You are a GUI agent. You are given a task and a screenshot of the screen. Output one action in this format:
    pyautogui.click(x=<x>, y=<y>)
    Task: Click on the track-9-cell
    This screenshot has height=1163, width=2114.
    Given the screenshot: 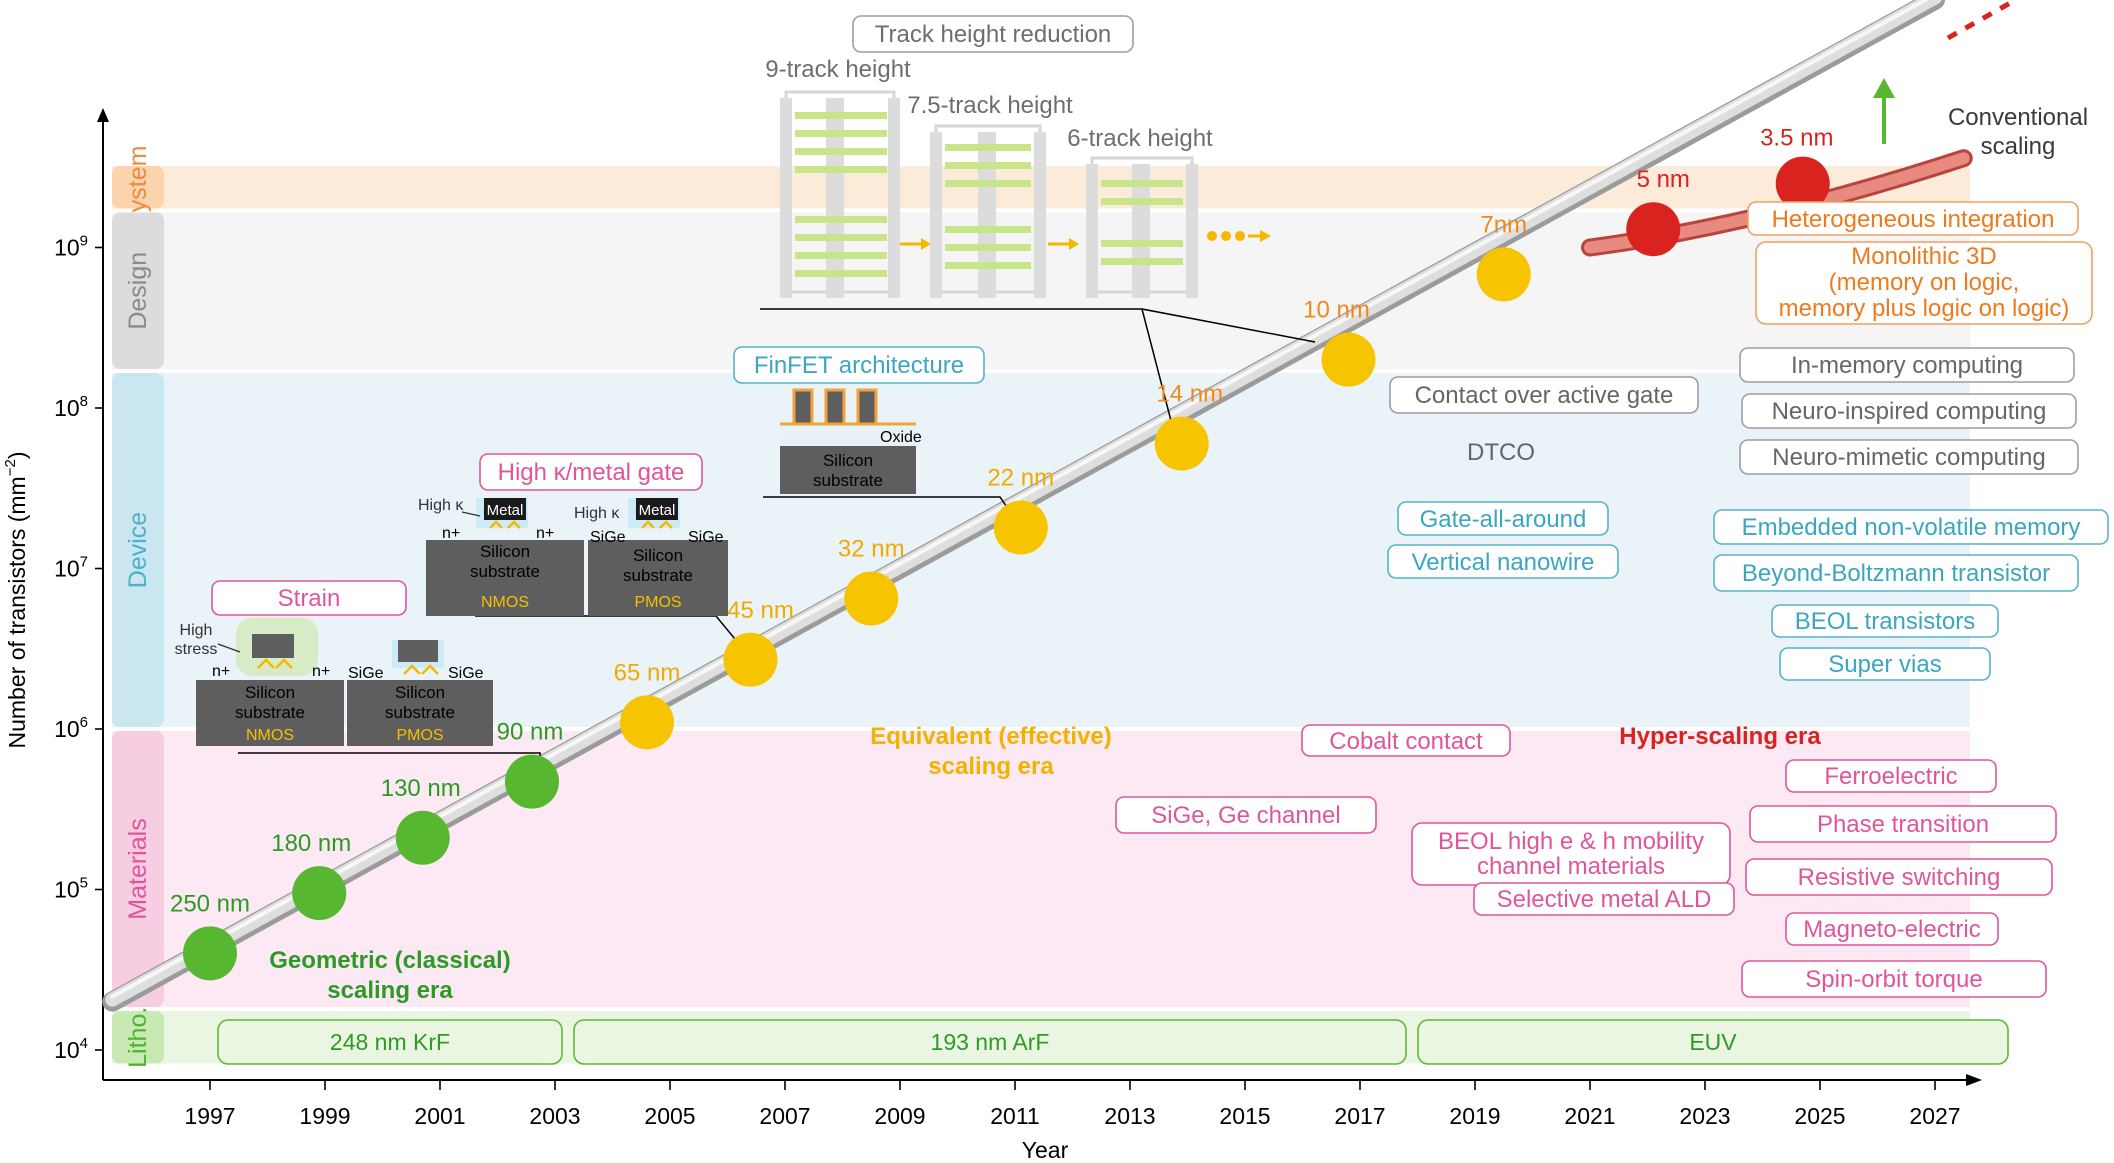 What is the action you would take?
    pyautogui.click(x=840, y=194)
    